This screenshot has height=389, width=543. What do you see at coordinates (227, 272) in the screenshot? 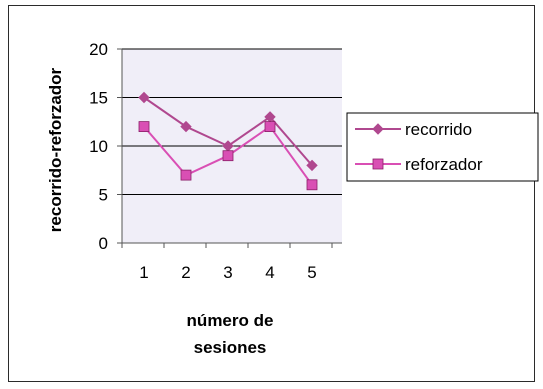
I see `x-tick-label-3: 3` at bounding box center [227, 272].